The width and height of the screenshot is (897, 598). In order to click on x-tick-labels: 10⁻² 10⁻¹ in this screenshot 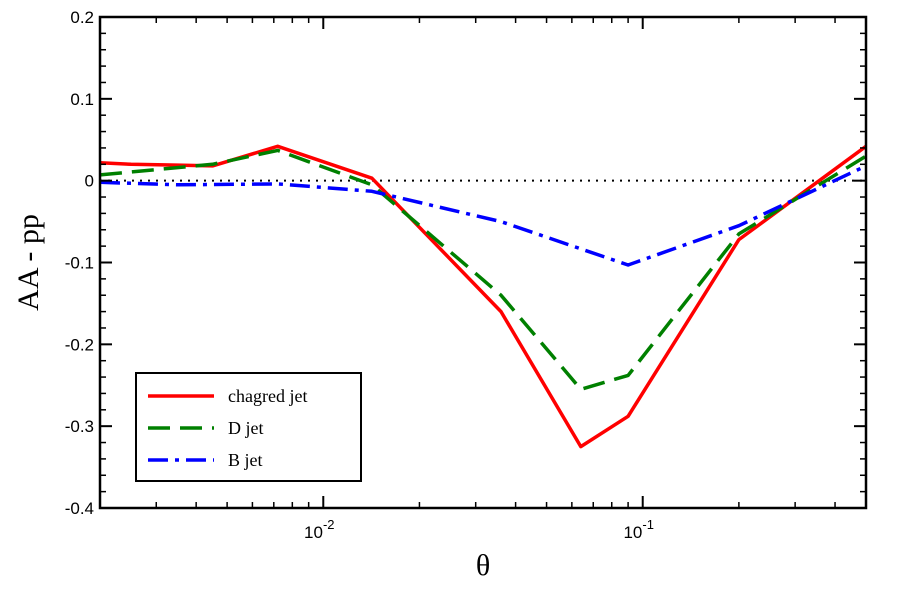, I will do `click(479, 529)`.